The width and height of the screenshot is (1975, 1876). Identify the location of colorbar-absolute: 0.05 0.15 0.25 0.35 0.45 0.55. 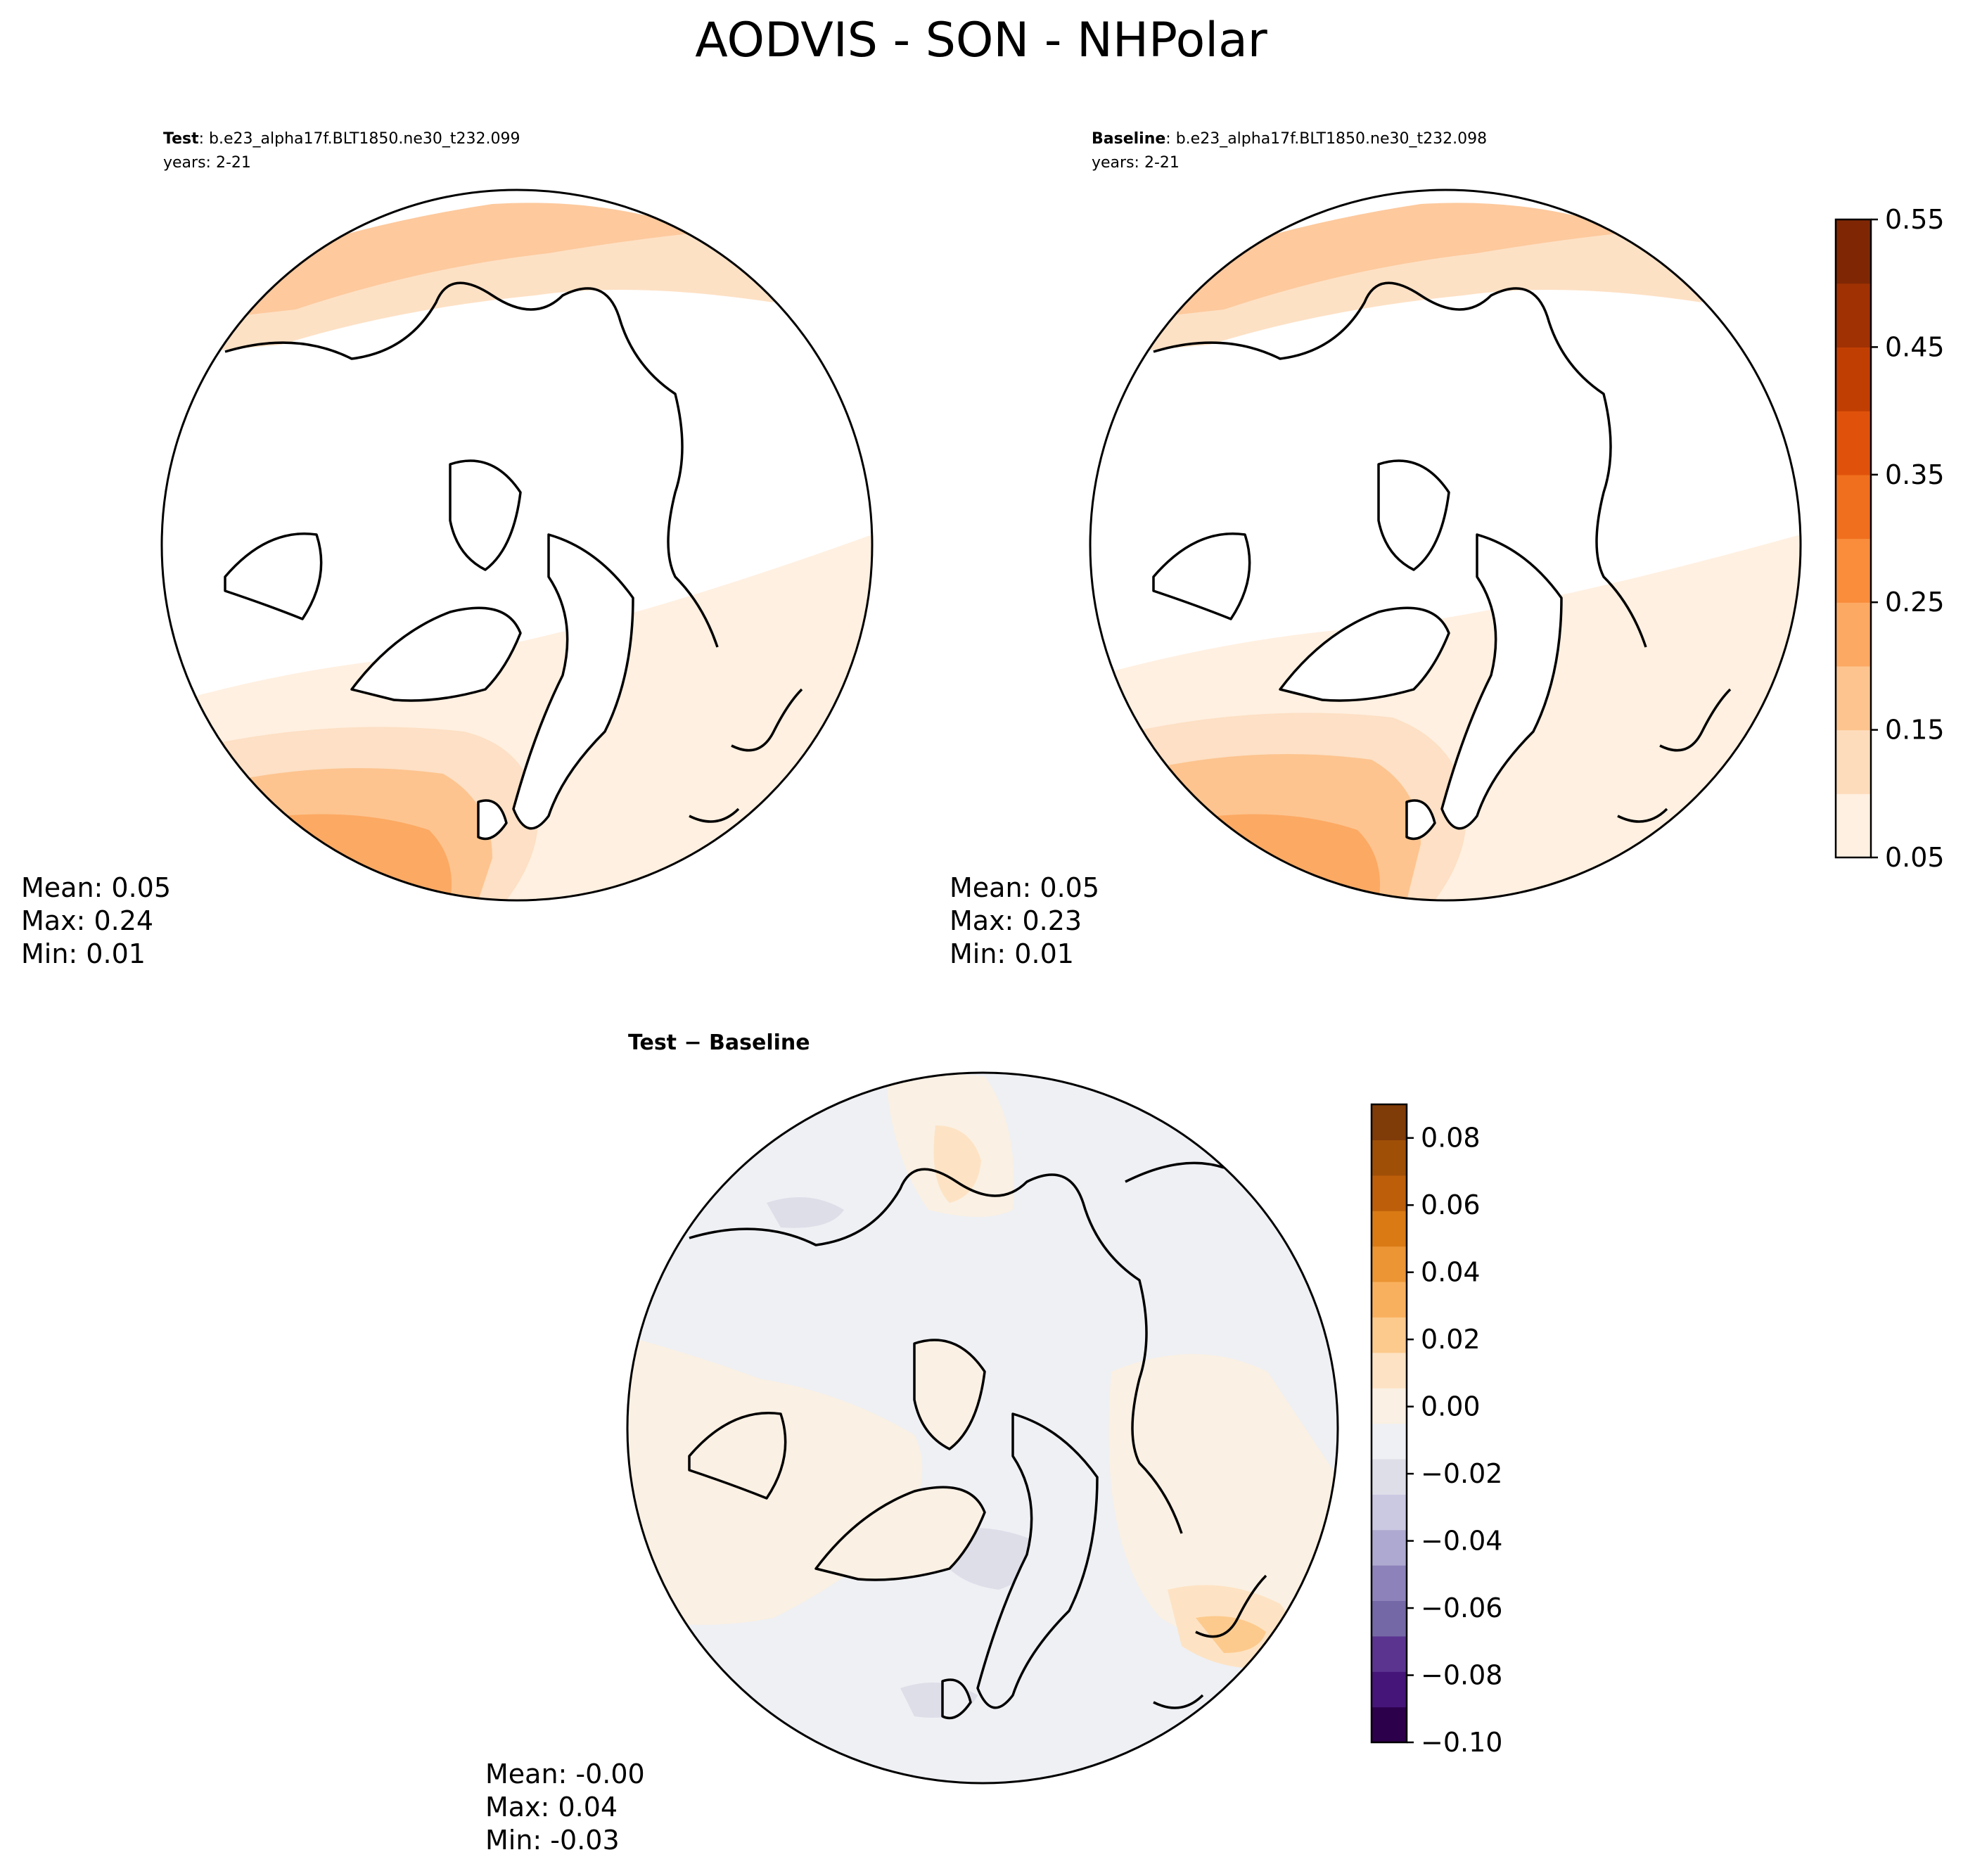
(1889, 538).